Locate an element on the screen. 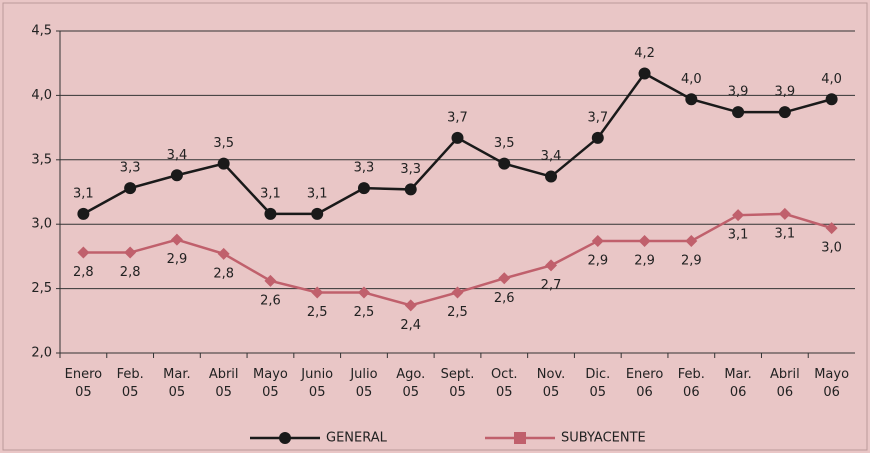 Image resolution: width=870 pixels, height=453 pixels. x-tick-label: Mayo 05 is located at coordinates (270, 383).